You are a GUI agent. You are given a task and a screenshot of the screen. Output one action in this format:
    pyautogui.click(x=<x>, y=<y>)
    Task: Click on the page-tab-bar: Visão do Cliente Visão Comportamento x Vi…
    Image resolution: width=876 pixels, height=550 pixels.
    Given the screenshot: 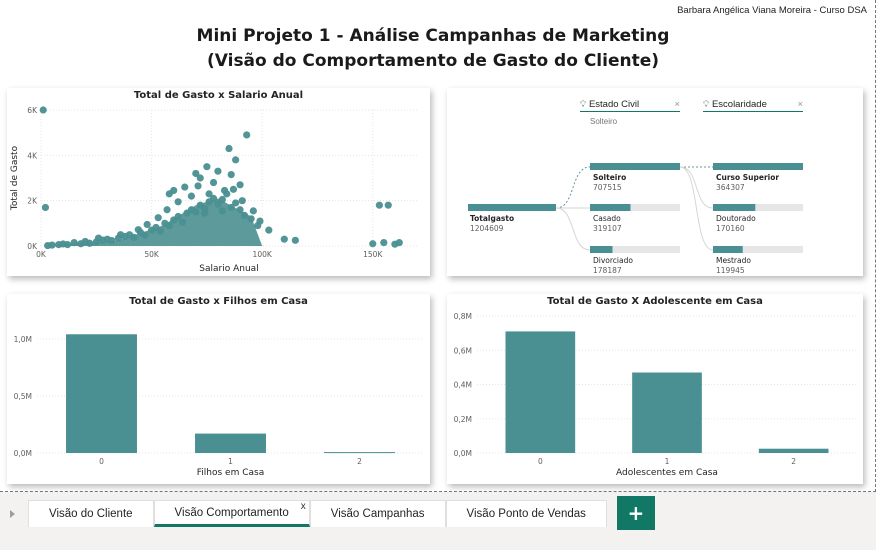 What is the action you would take?
    pyautogui.click(x=438, y=521)
    